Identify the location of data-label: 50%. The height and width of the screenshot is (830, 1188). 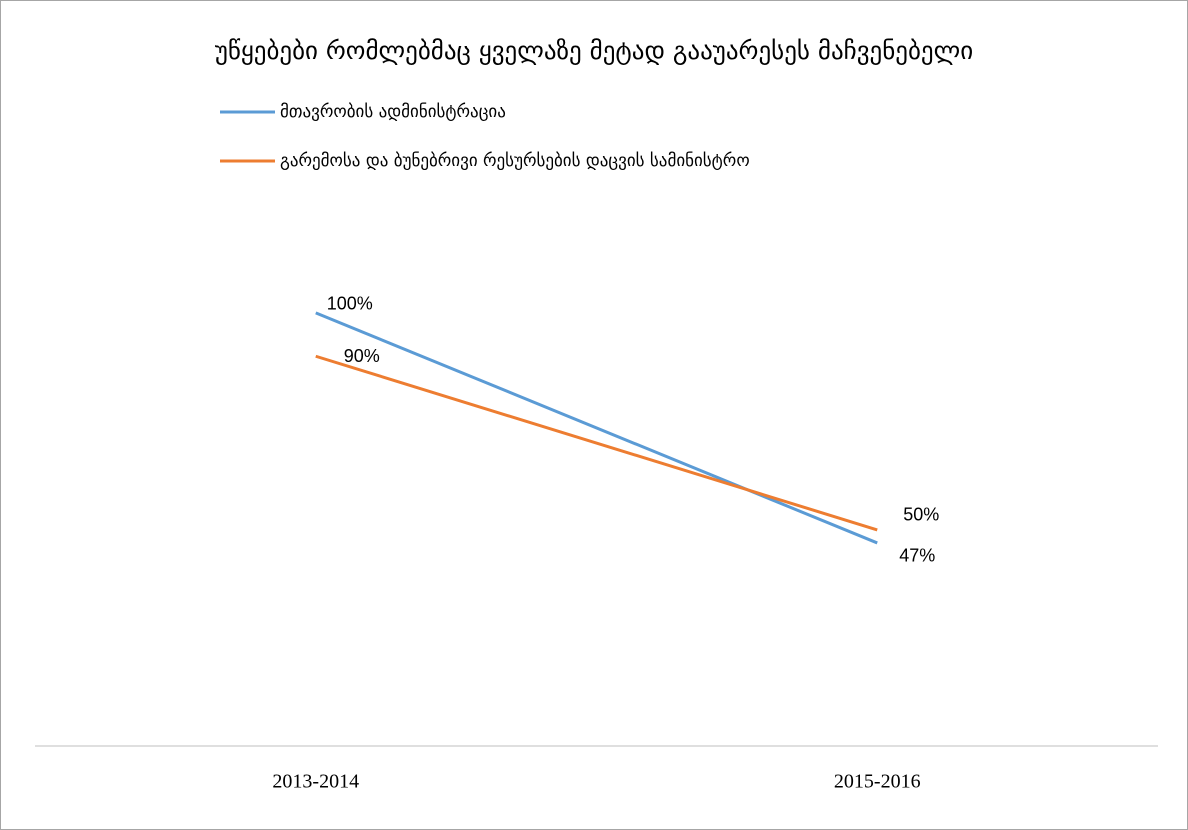
(921, 515).